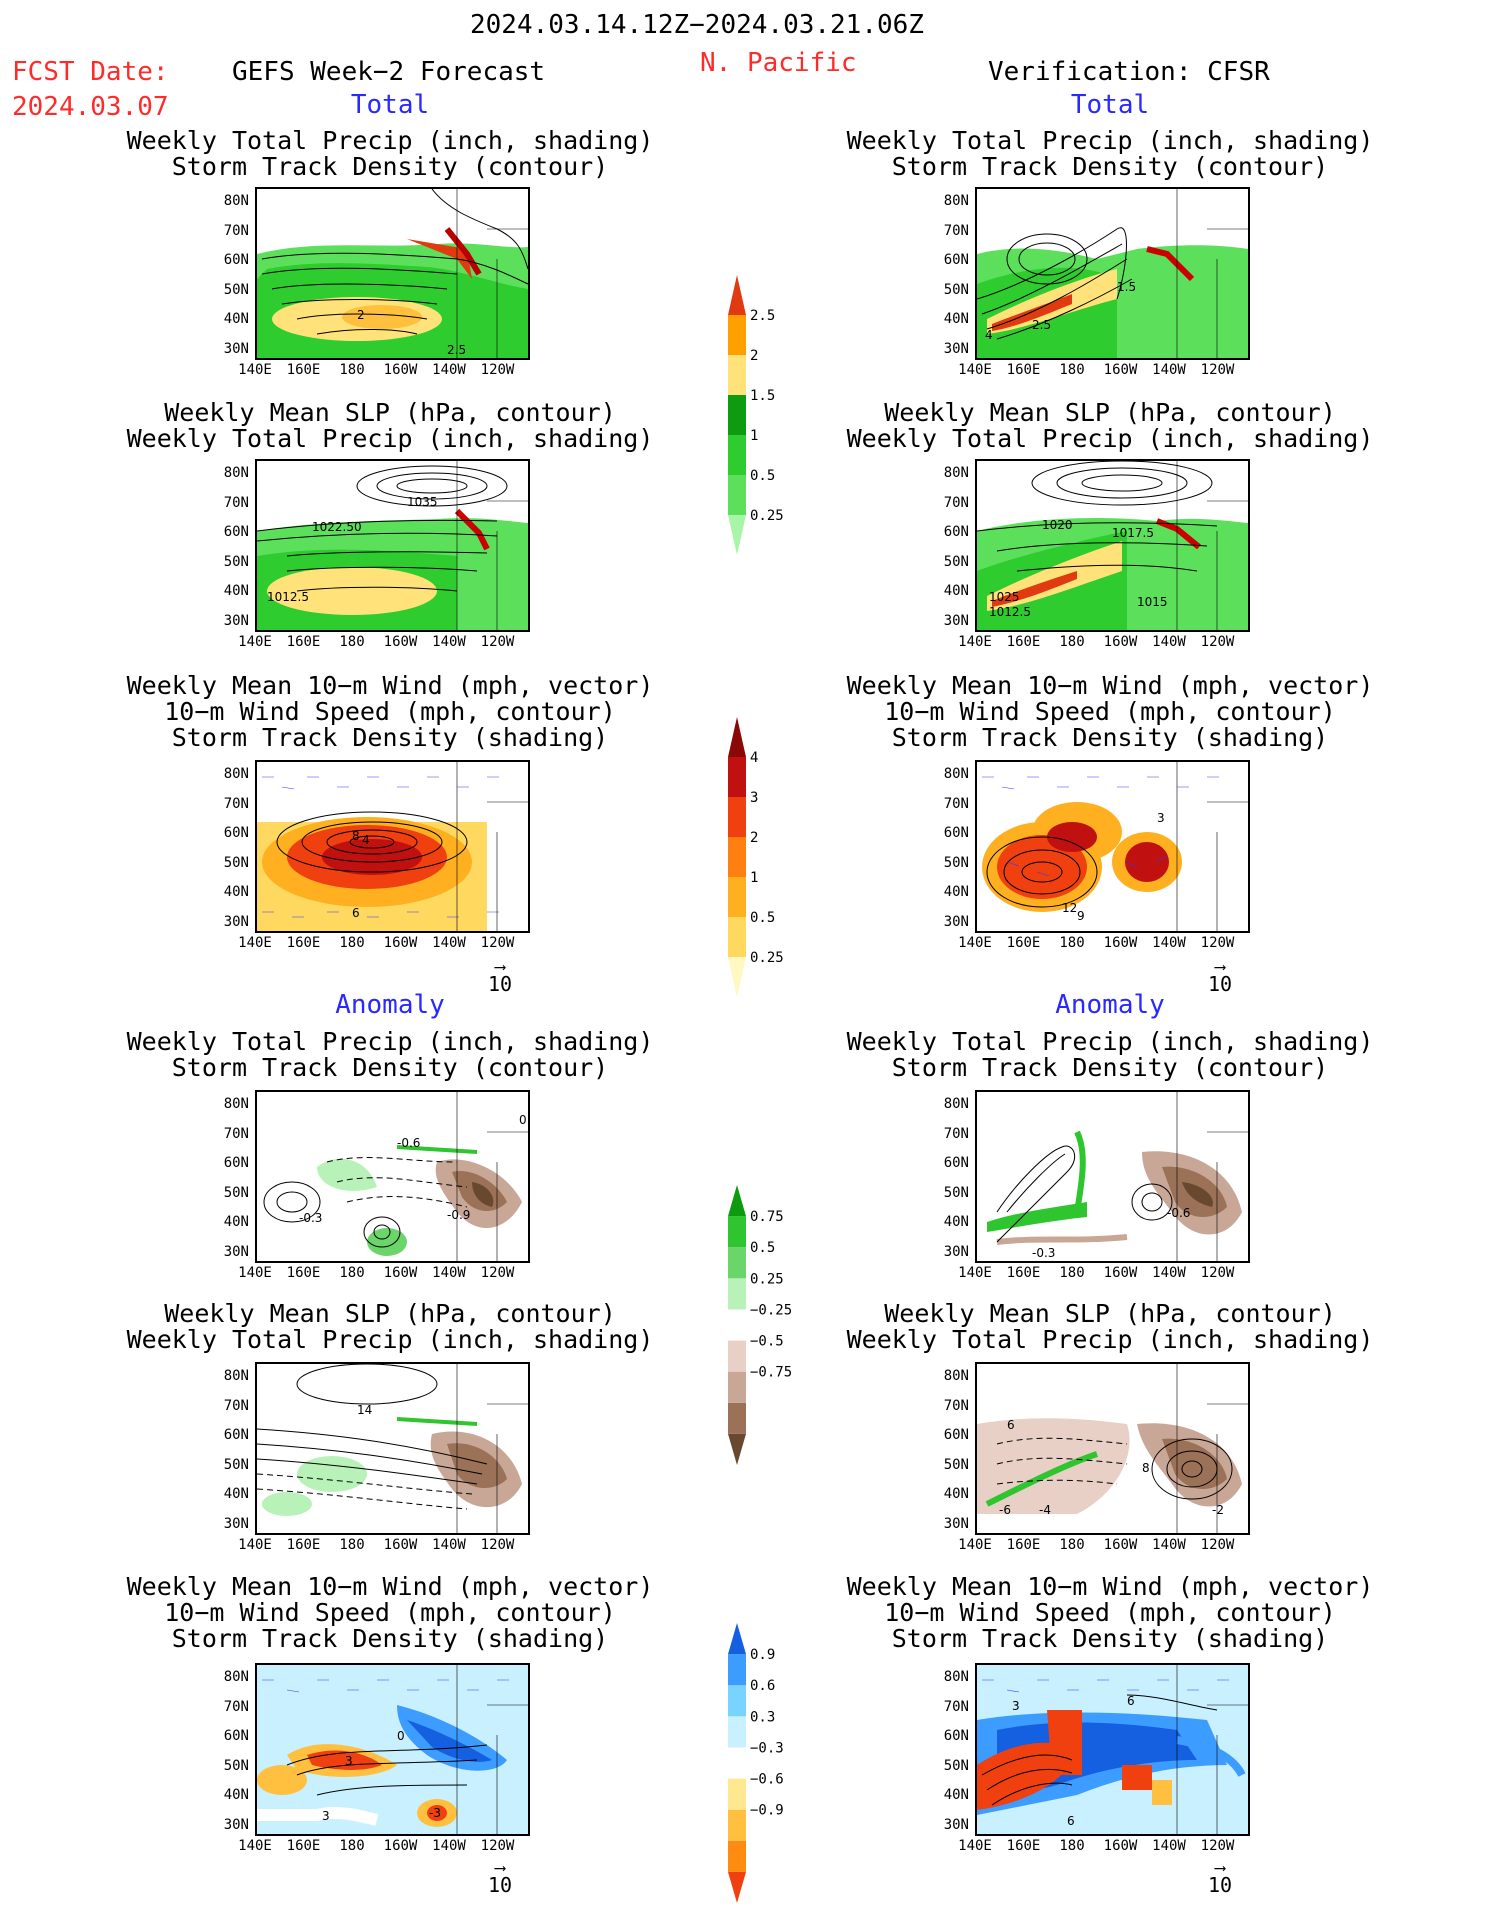  Describe the element at coordinates (389, 72) in the screenshot. I see `forecast-model-title: GEFS Week−2 Forecast` at that location.